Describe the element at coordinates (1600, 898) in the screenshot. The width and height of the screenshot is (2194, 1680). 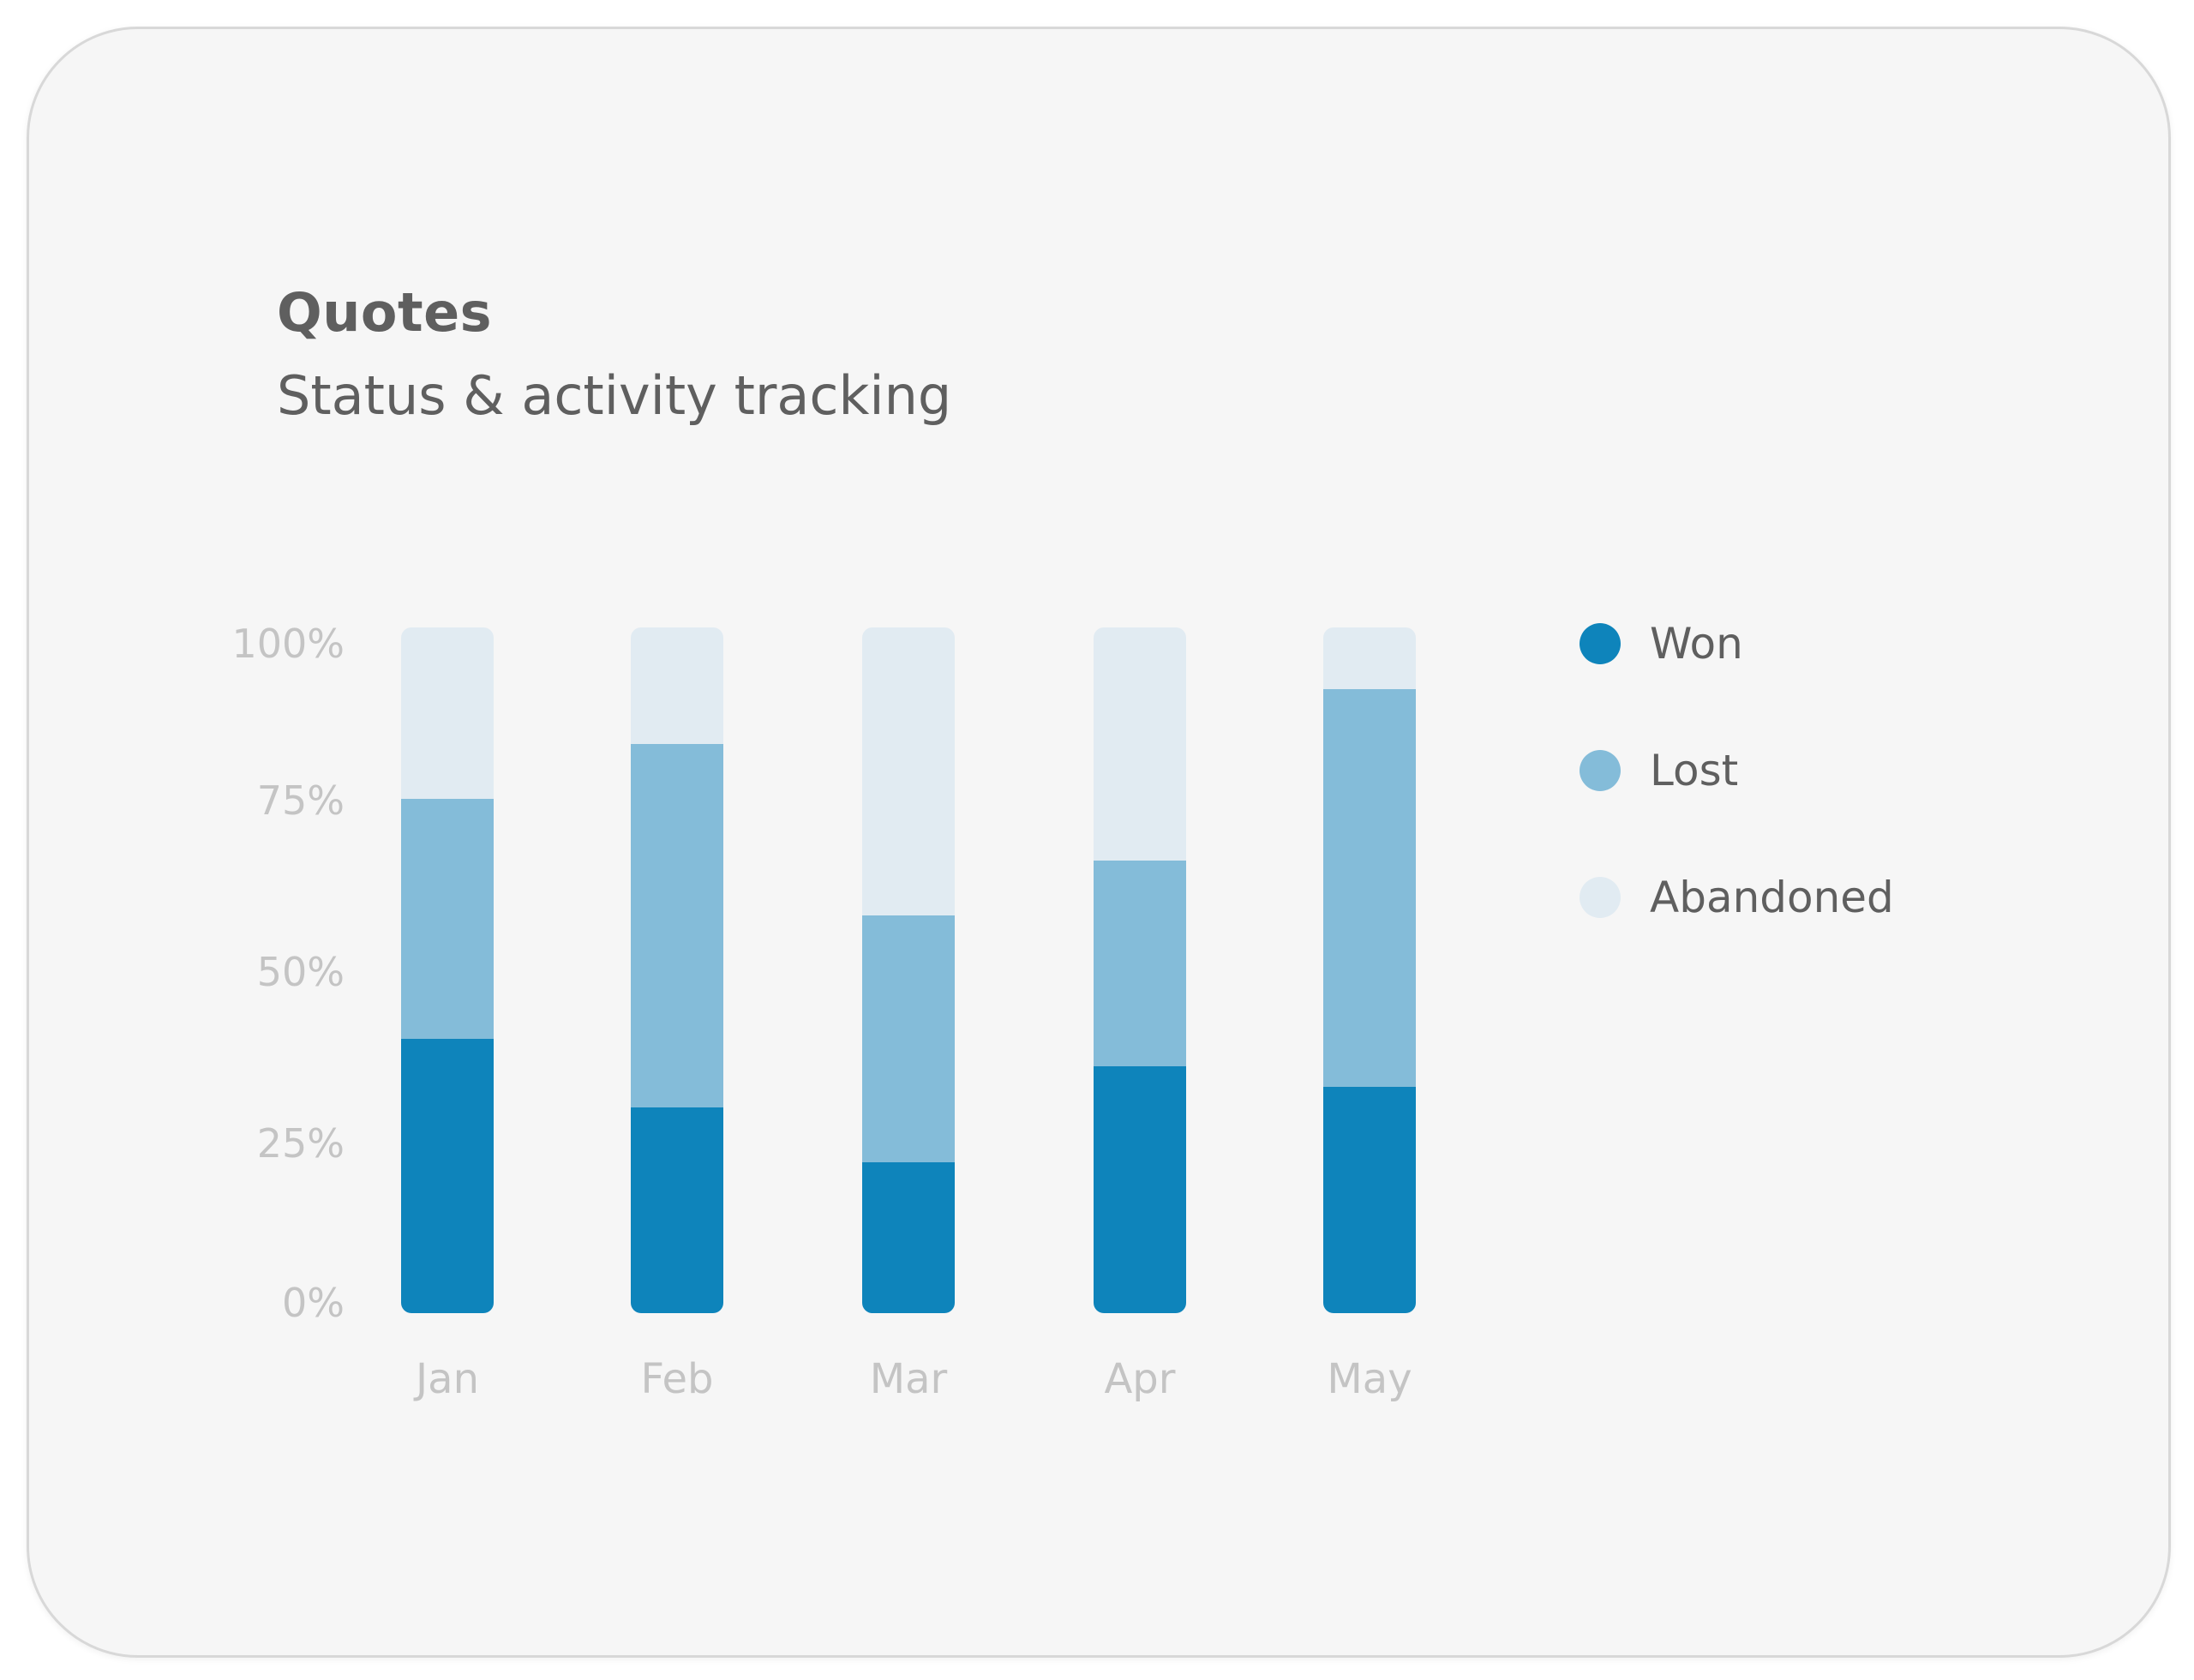
I see `legend-swatch-abandoned` at that location.